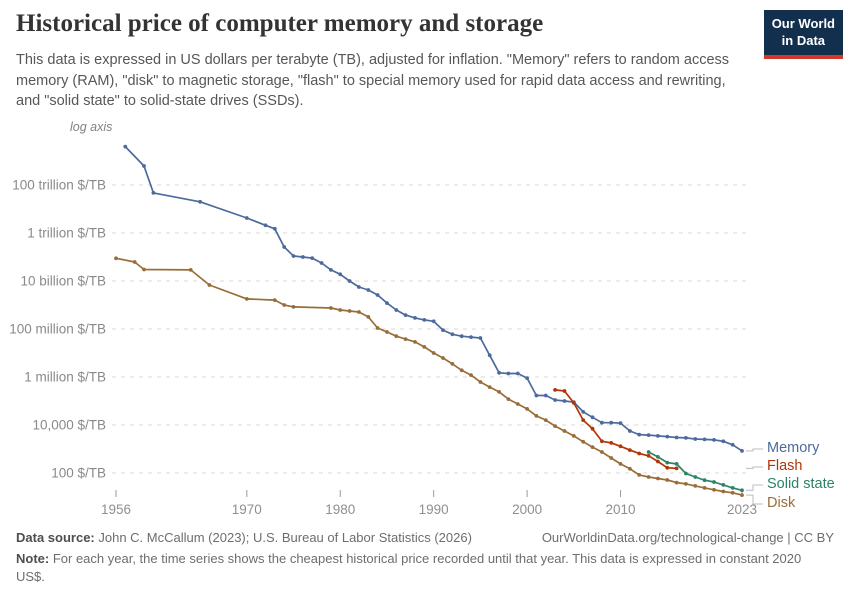 The width and height of the screenshot is (850, 600). Describe the element at coordinates (33, 558) in the screenshot. I see `footer-note-label: Note:` at that location.